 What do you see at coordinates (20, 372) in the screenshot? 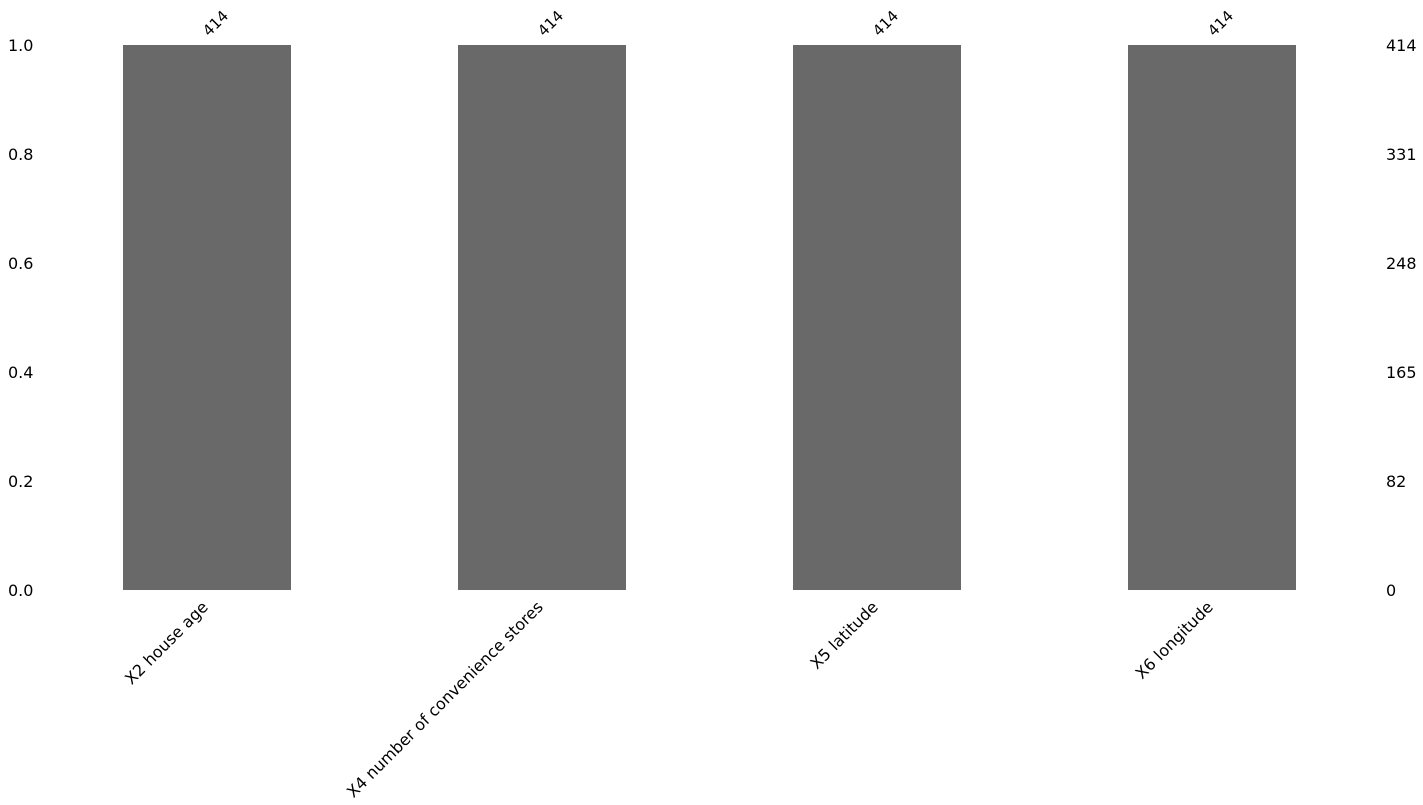
I see `left-tick-label: 0.4` at bounding box center [20, 372].